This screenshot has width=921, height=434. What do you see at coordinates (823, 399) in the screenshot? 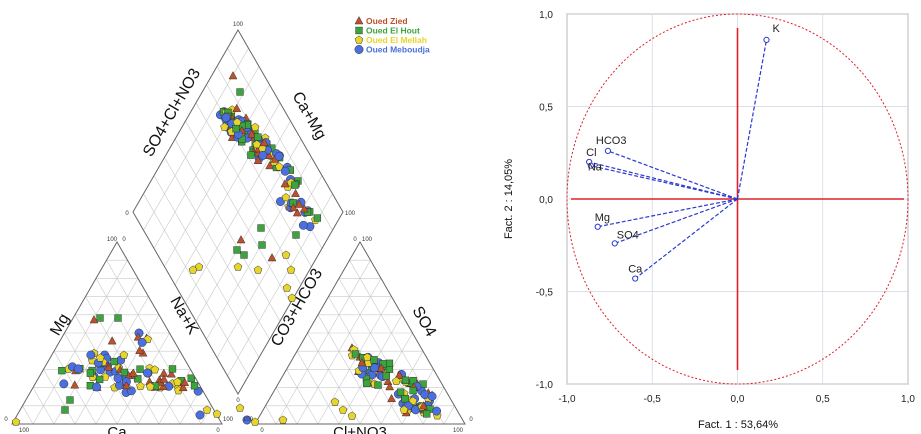
I see `x-tick-label: 0,5` at bounding box center [823, 399].